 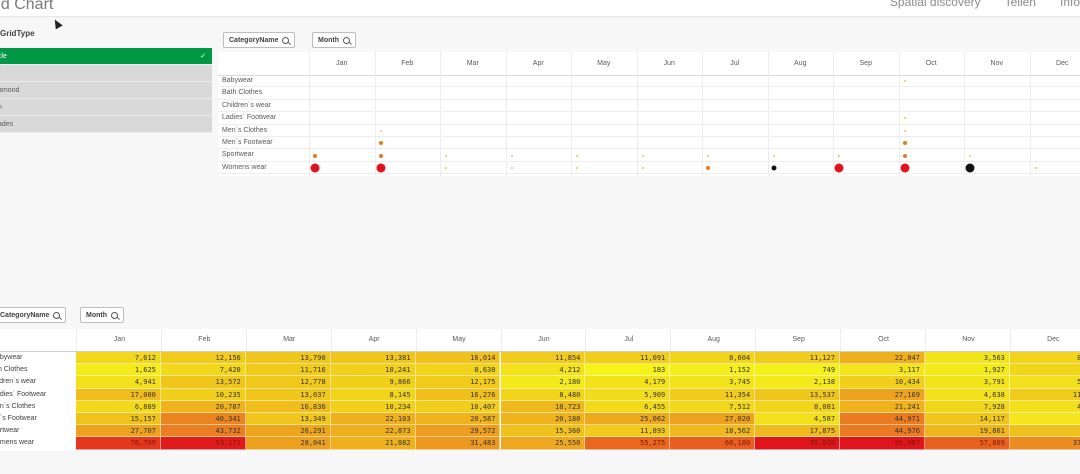 I want to click on heatmap-cell: 4,587, so click(x=798, y=419).